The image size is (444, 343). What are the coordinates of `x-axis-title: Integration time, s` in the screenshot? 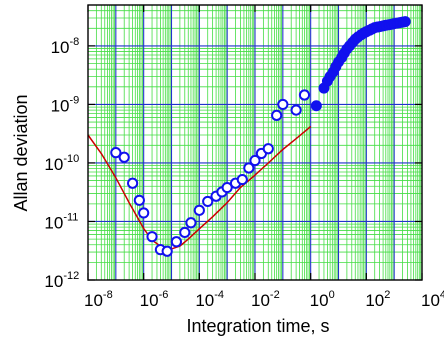 It's located at (257, 326).